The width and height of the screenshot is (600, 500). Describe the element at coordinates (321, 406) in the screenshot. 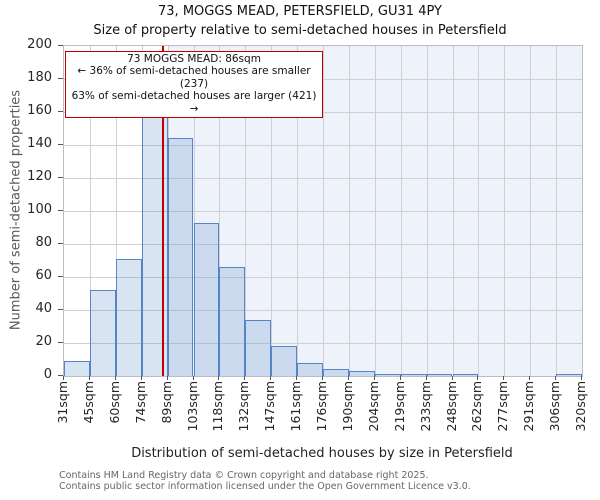

I see `x-tick-label: 176sqm` at that location.